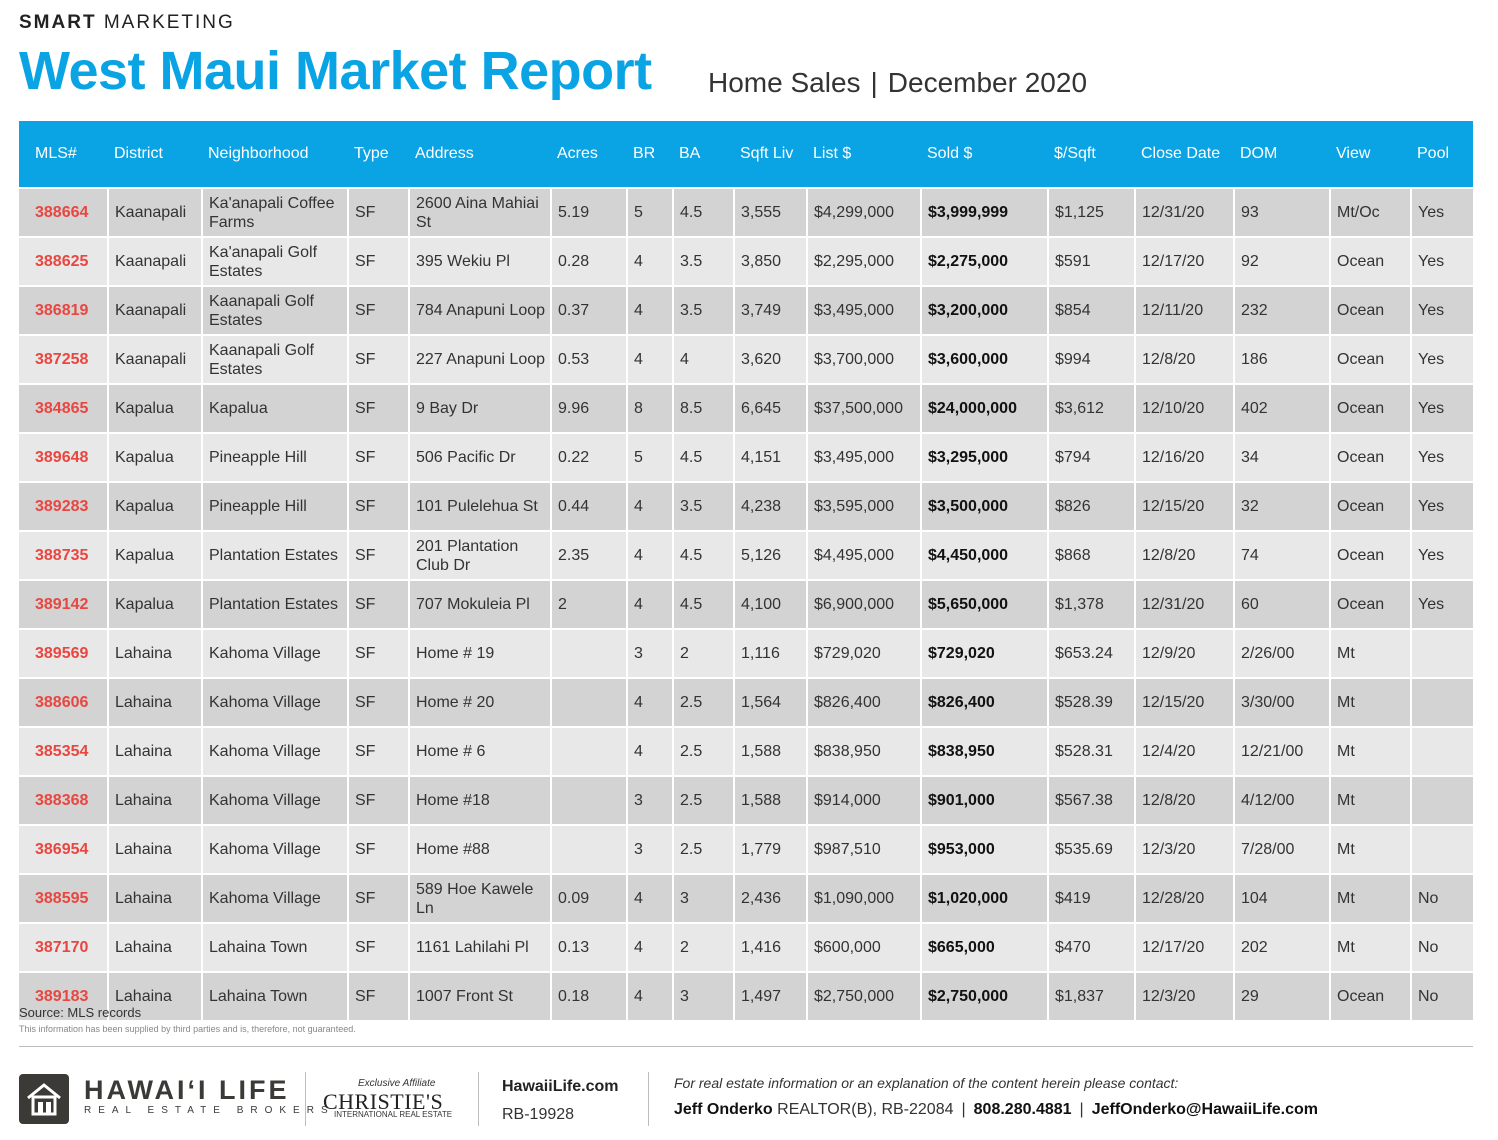 The image size is (1498, 1140). I want to click on cell-sqft: 4,100, so click(771, 604).